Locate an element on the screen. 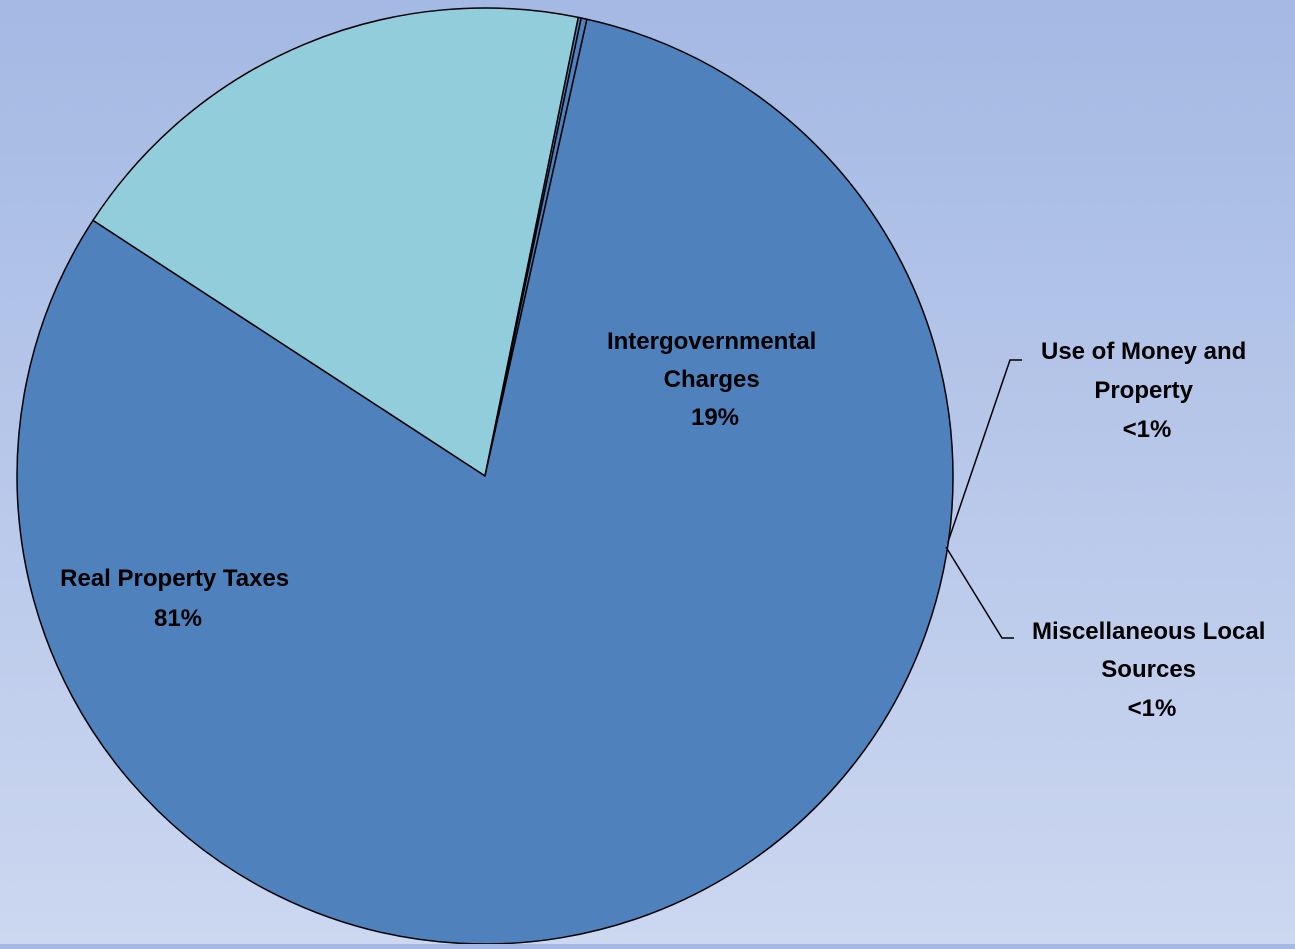 Image resolution: width=1295 pixels, height=949 pixels. slice-label-real-property-taxes: Real Property Taxes 81% is located at coordinates (178, 598).